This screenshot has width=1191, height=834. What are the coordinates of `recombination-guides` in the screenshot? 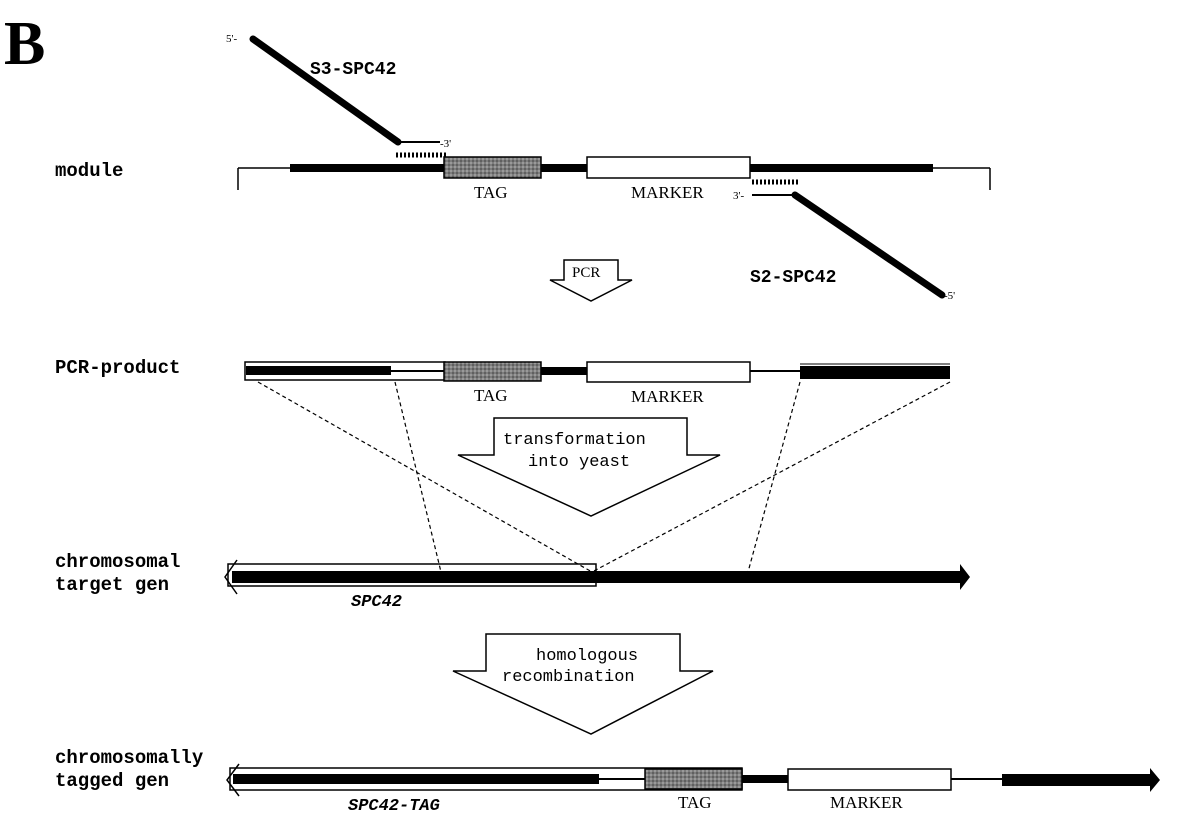 It's located at (604, 477).